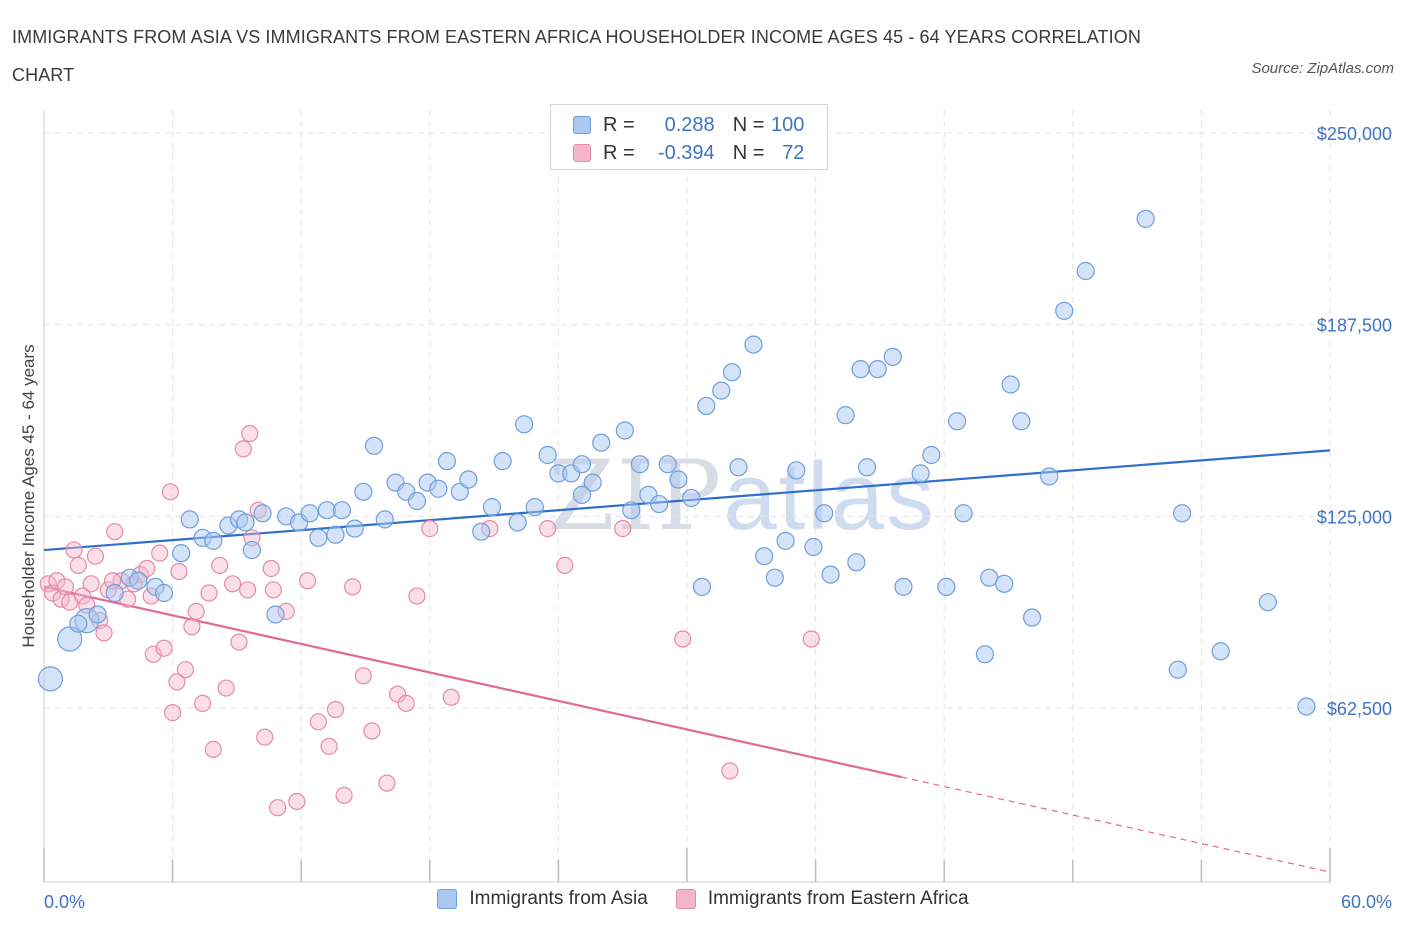 The image size is (1406, 930). Describe the element at coordinates (788, 124) in the screenshot. I see `legend-n-value-asia: 100` at that location.